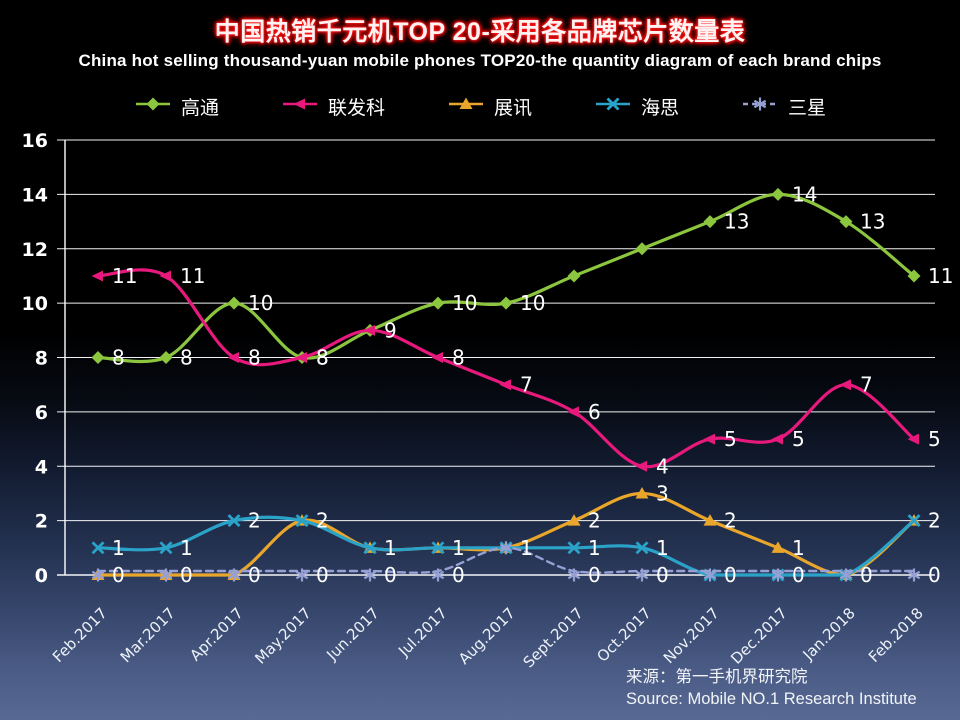 This screenshot has height=720, width=960. I want to click on source-line-en: Source: Mobile NO.1 Research Institute, so click(771, 698).